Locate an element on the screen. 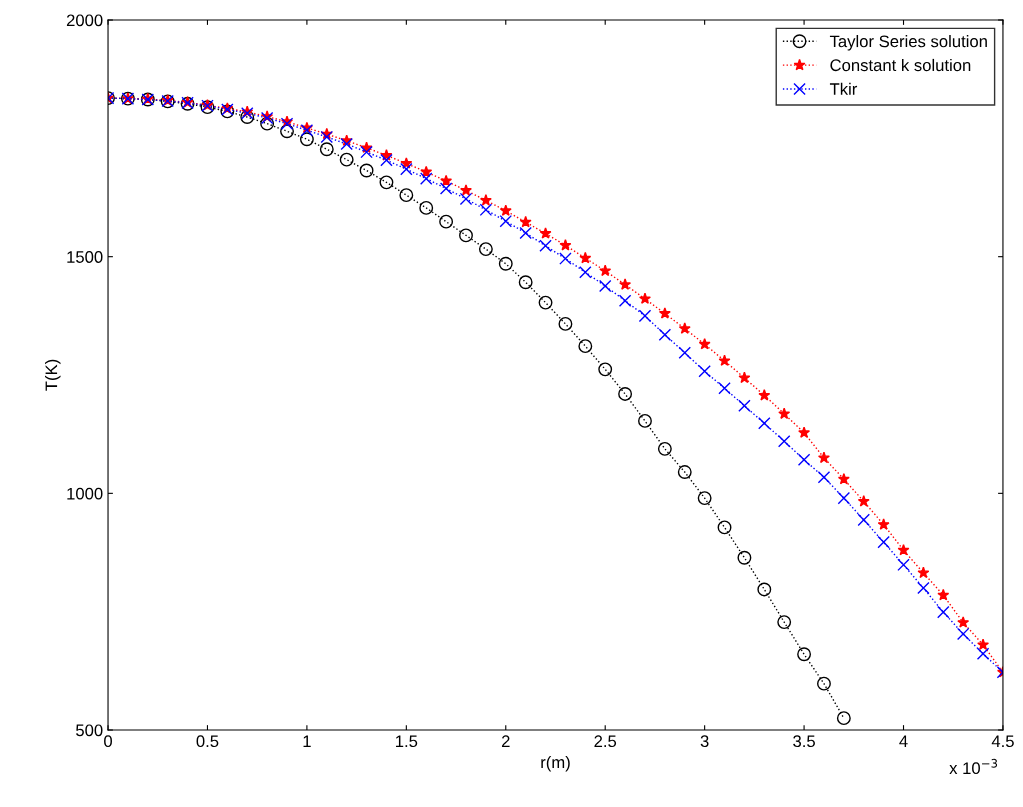  x-axis-title: r(m) is located at coordinates (555, 763).